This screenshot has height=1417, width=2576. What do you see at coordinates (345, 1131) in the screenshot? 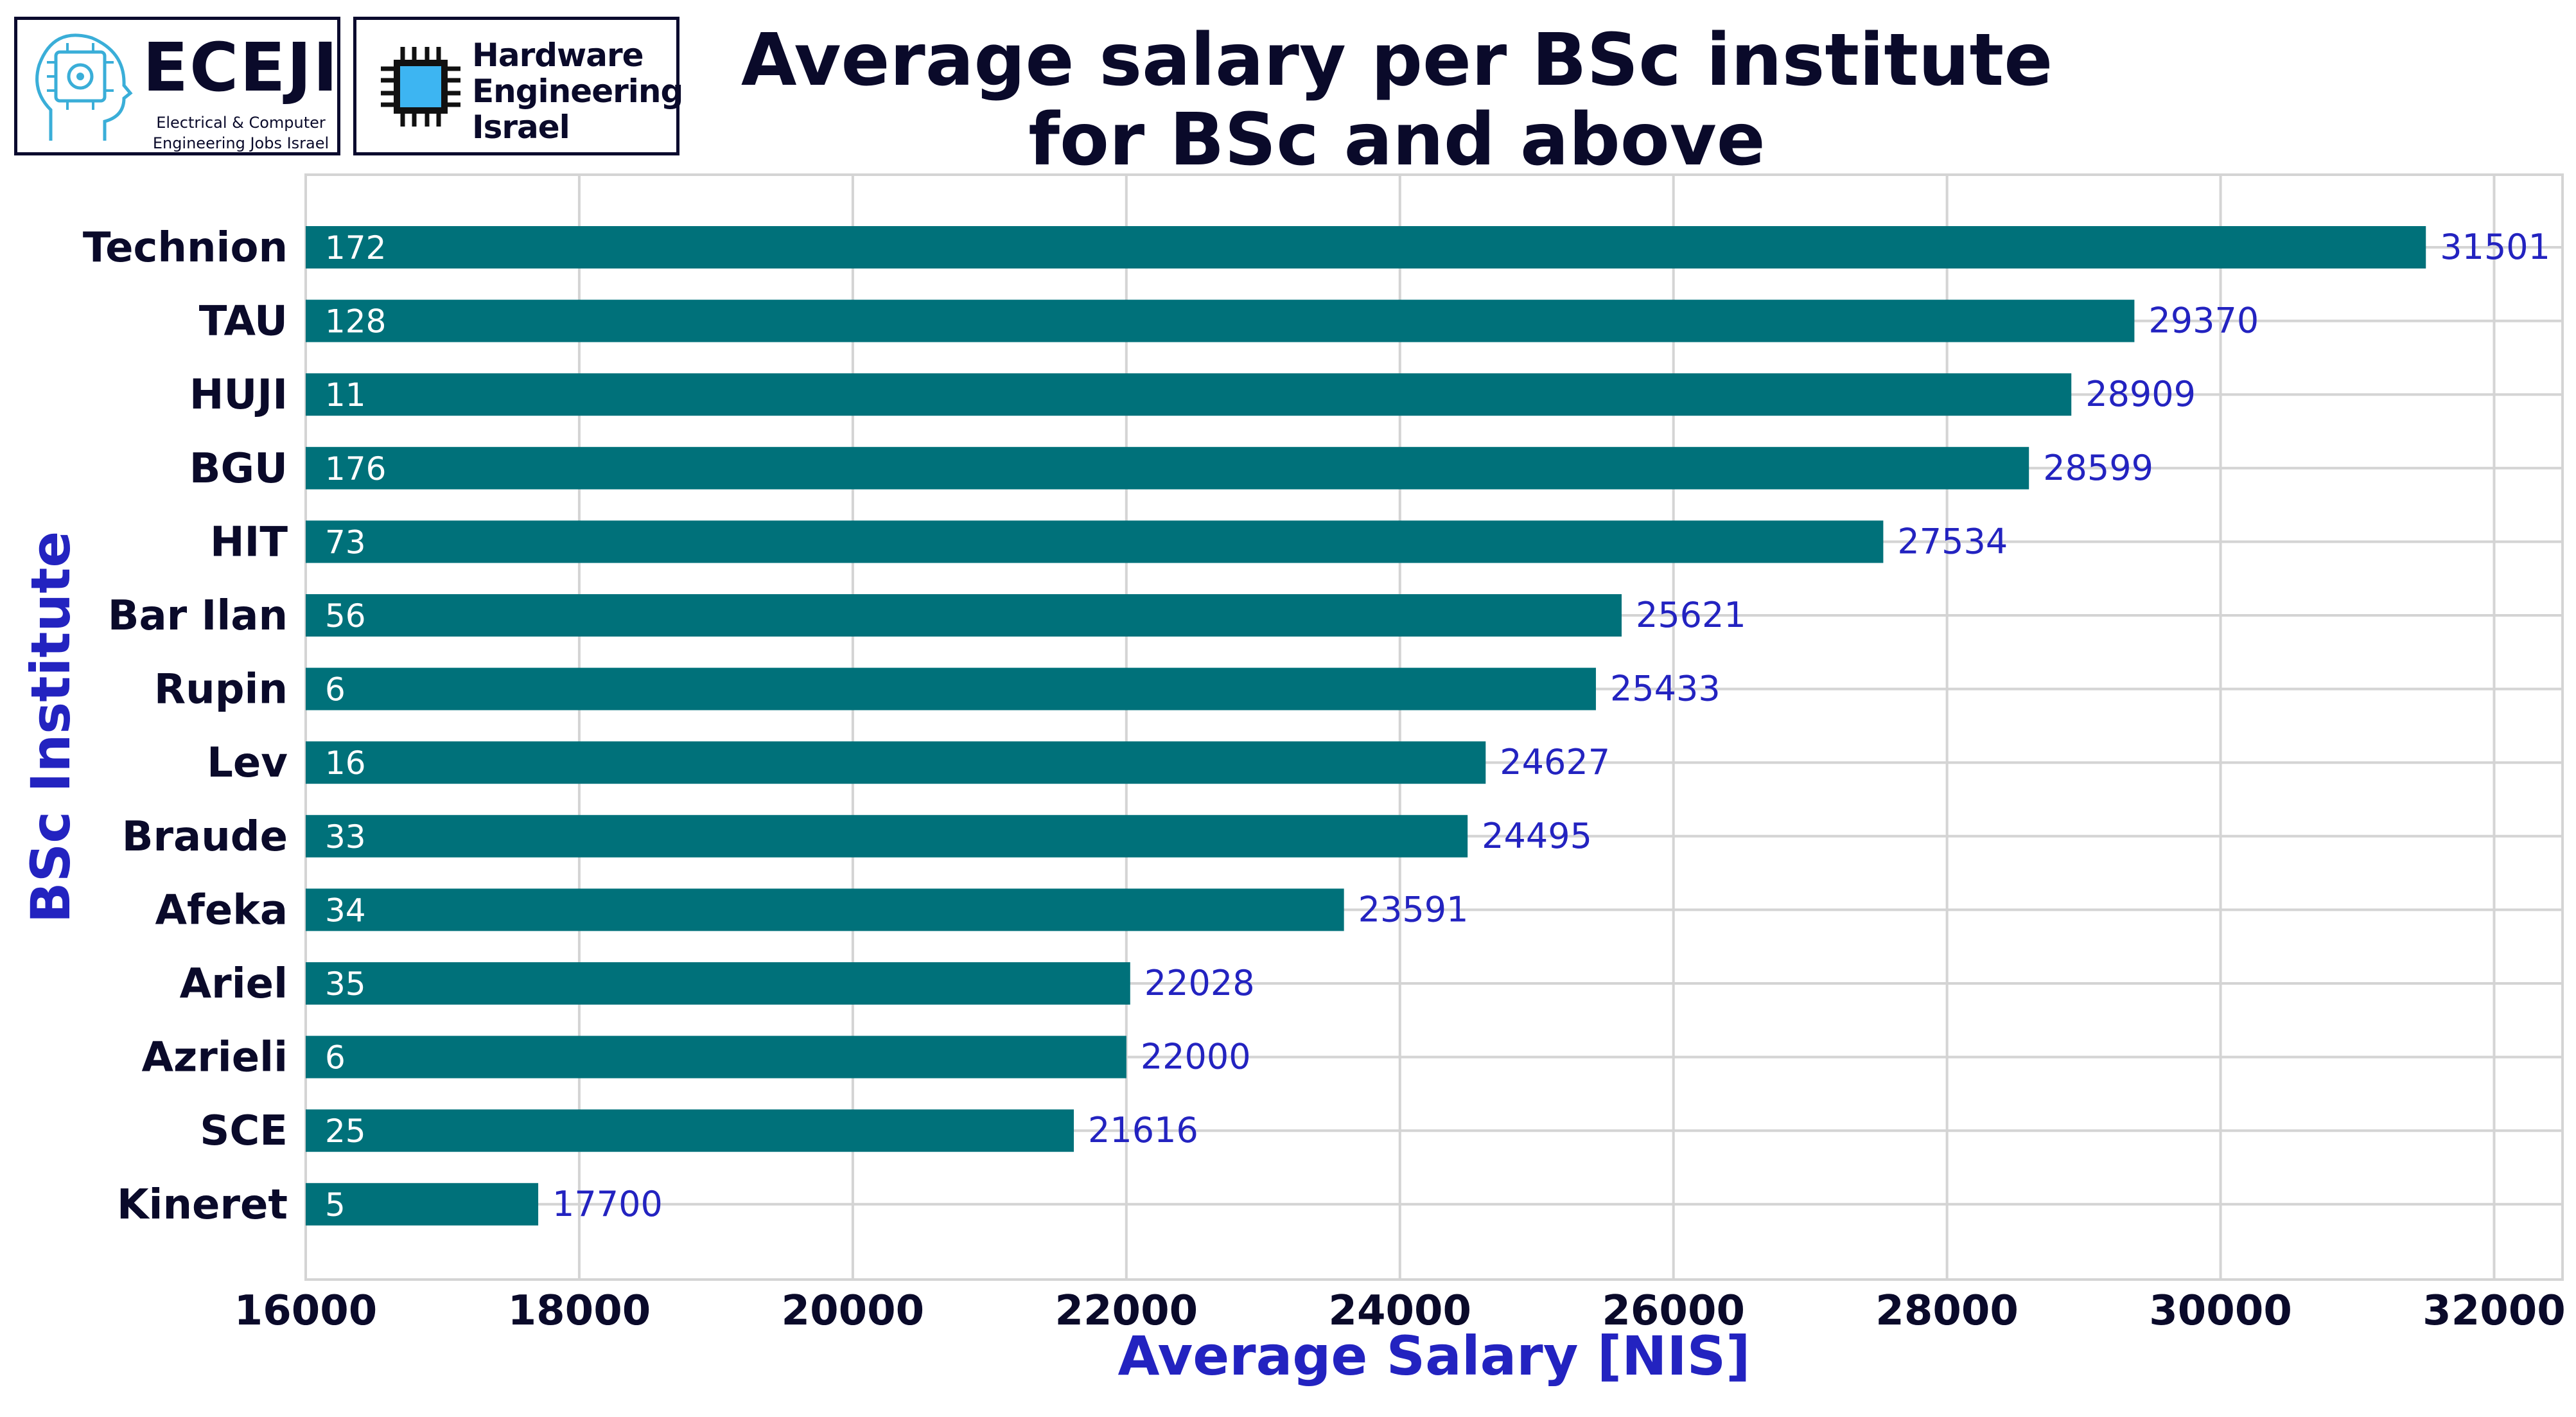
I see `count-label: 25` at bounding box center [345, 1131].